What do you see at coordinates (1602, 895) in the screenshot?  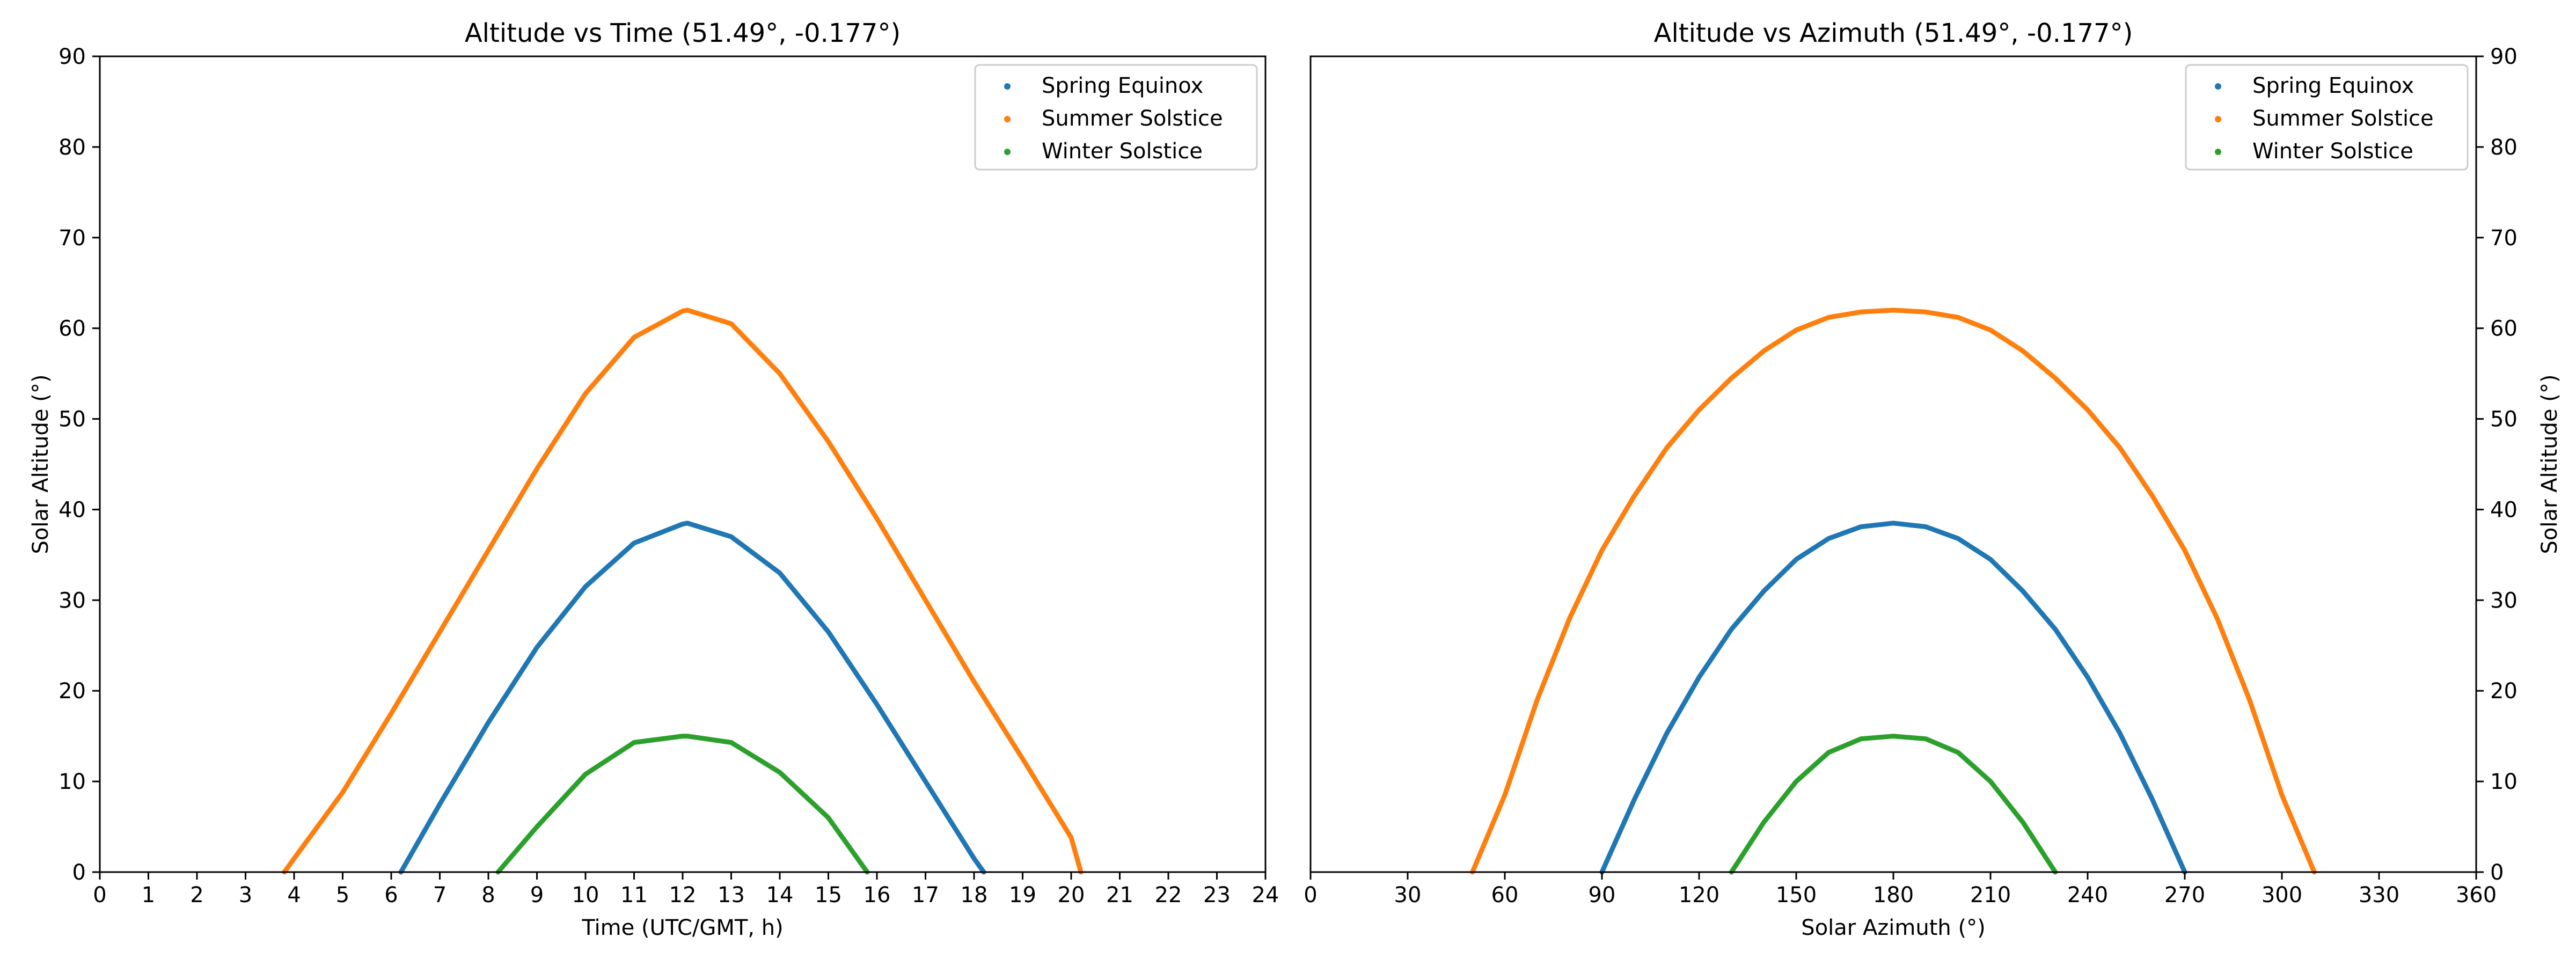 I see `x-tick-label: 90` at bounding box center [1602, 895].